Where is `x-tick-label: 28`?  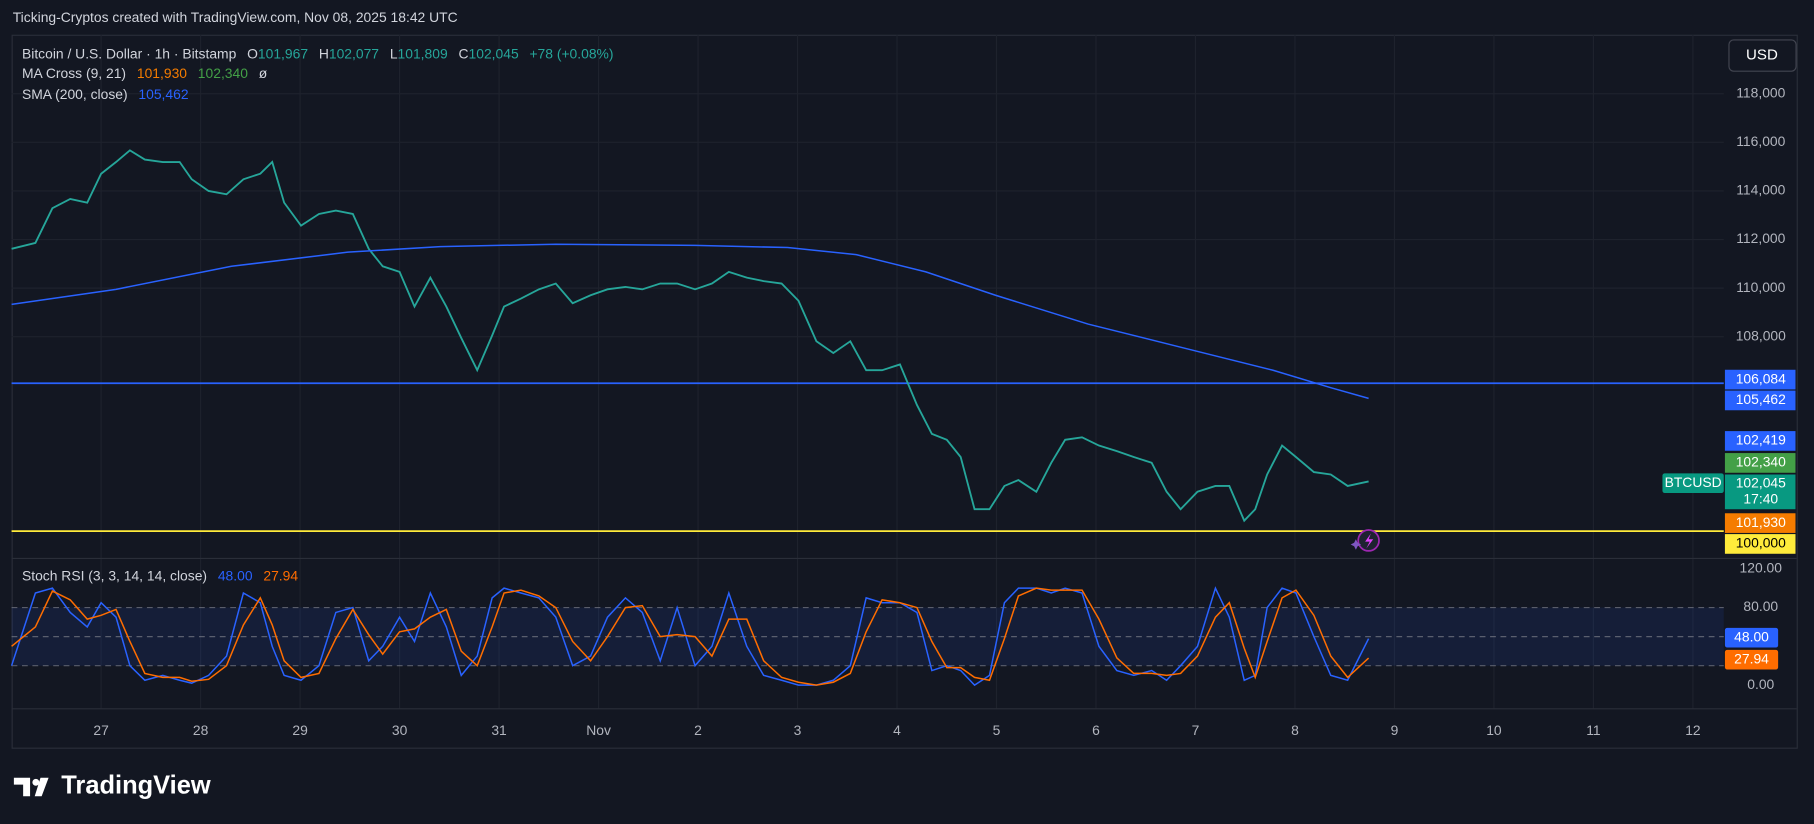 x-tick-label: 28 is located at coordinates (201, 730).